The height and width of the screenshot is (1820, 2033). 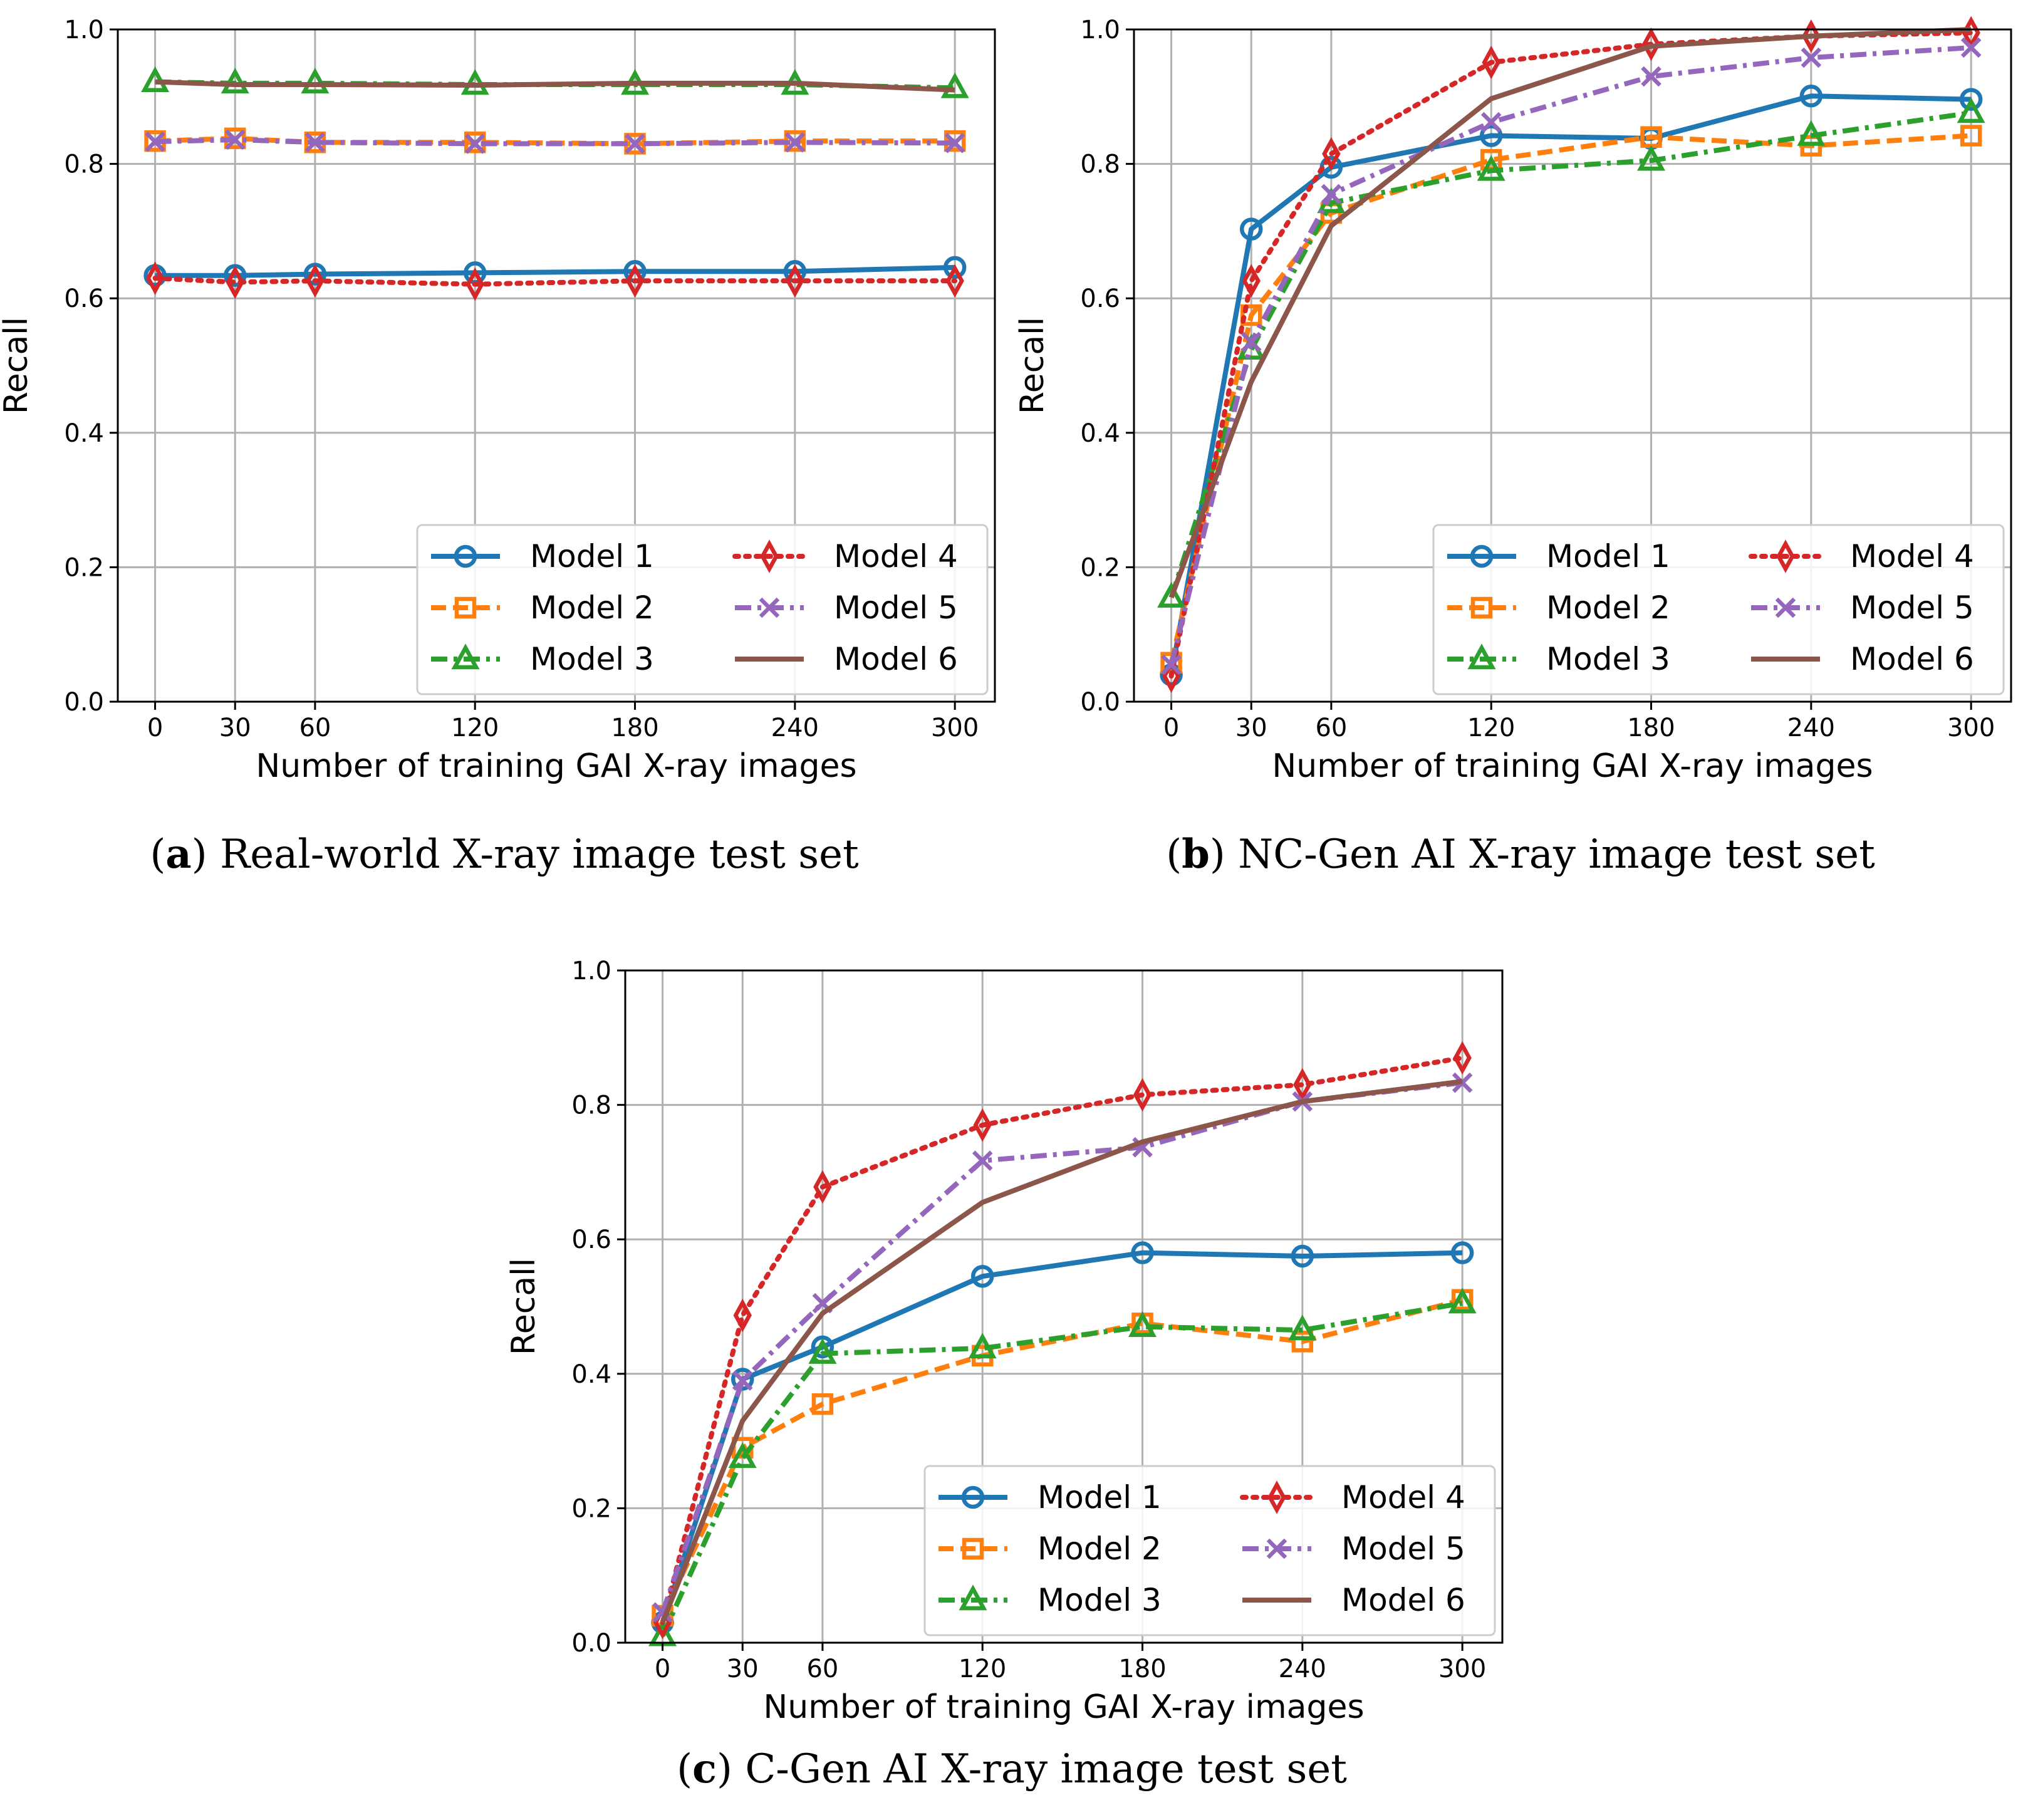 I want to click on x-axis-title: Number of training GAI X-ray images, so click(x=1572, y=766).